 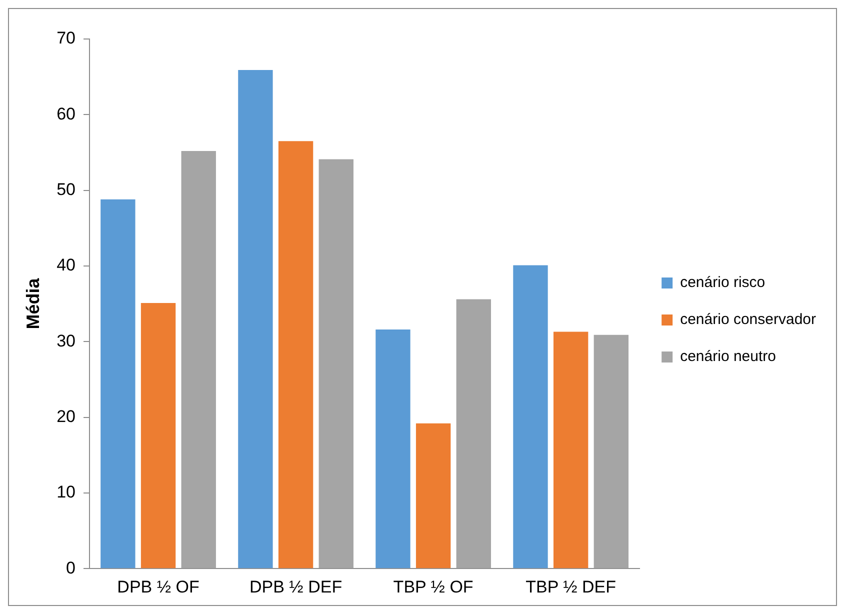 What do you see at coordinates (66, 189) in the screenshot?
I see `y-tick-label: 50` at bounding box center [66, 189].